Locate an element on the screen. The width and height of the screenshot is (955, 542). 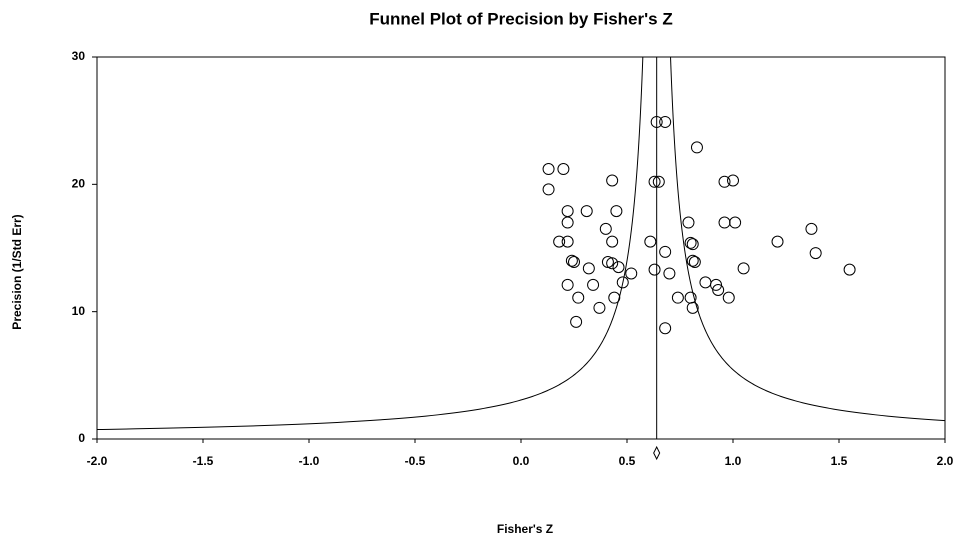
y-tick-label: 20 is located at coordinates (79, 184).